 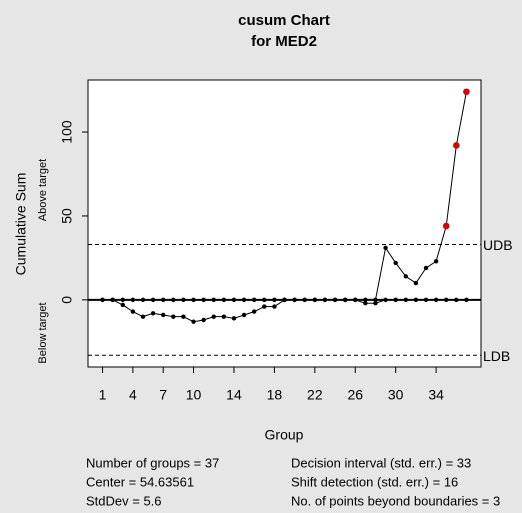 What do you see at coordinates (496, 356) in the screenshot?
I see `boundary-label: LDB` at bounding box center [496, 356].